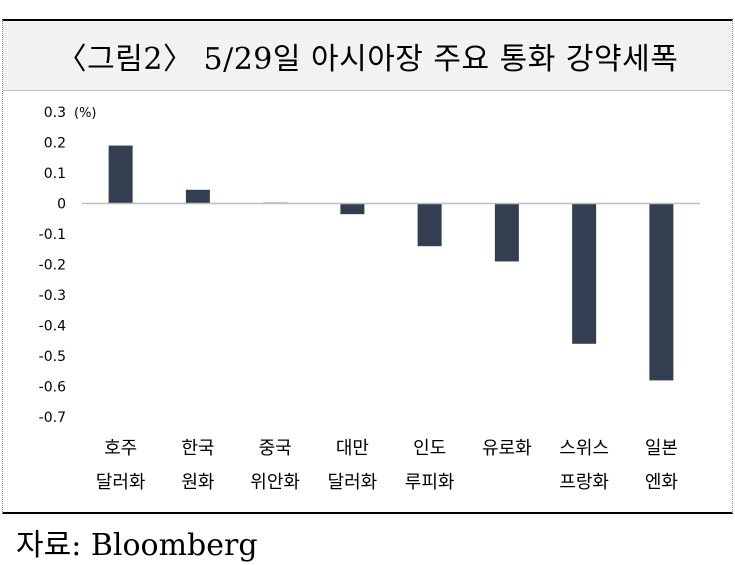  What do you see at coordinates (661, 448) in the screenshot?
I see `x-category-label: 일본` at bounding box center [661, 448].